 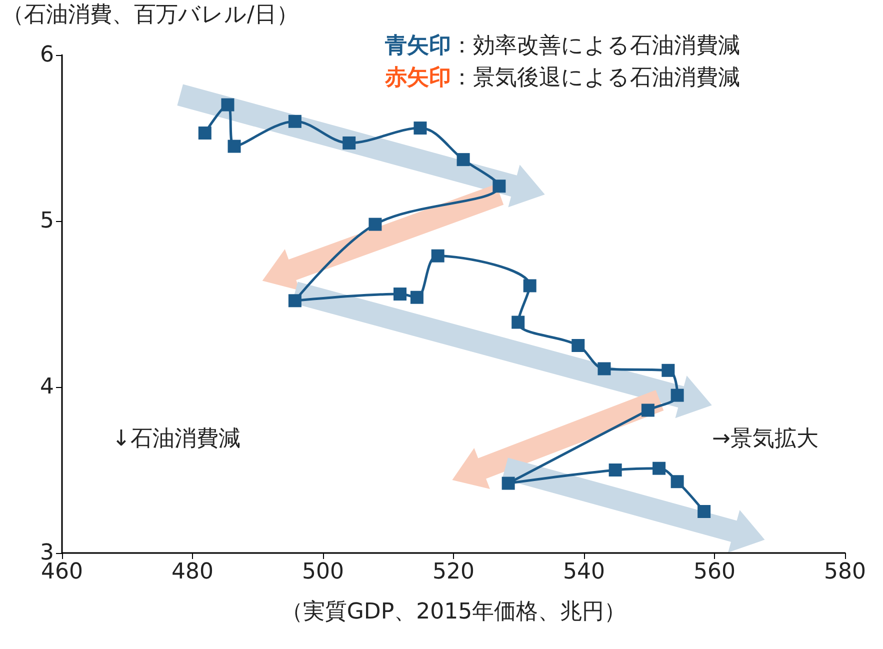 What do you see at coordinates (453, 572) in the screenshot?
I see `x-tick-label: 520` at bounding box center [453, 572].